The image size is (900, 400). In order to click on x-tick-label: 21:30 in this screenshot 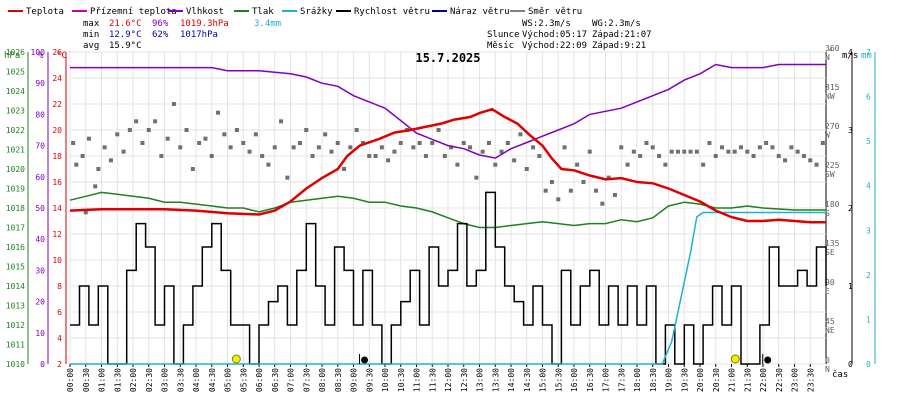, I will do `click(747, 380)`.